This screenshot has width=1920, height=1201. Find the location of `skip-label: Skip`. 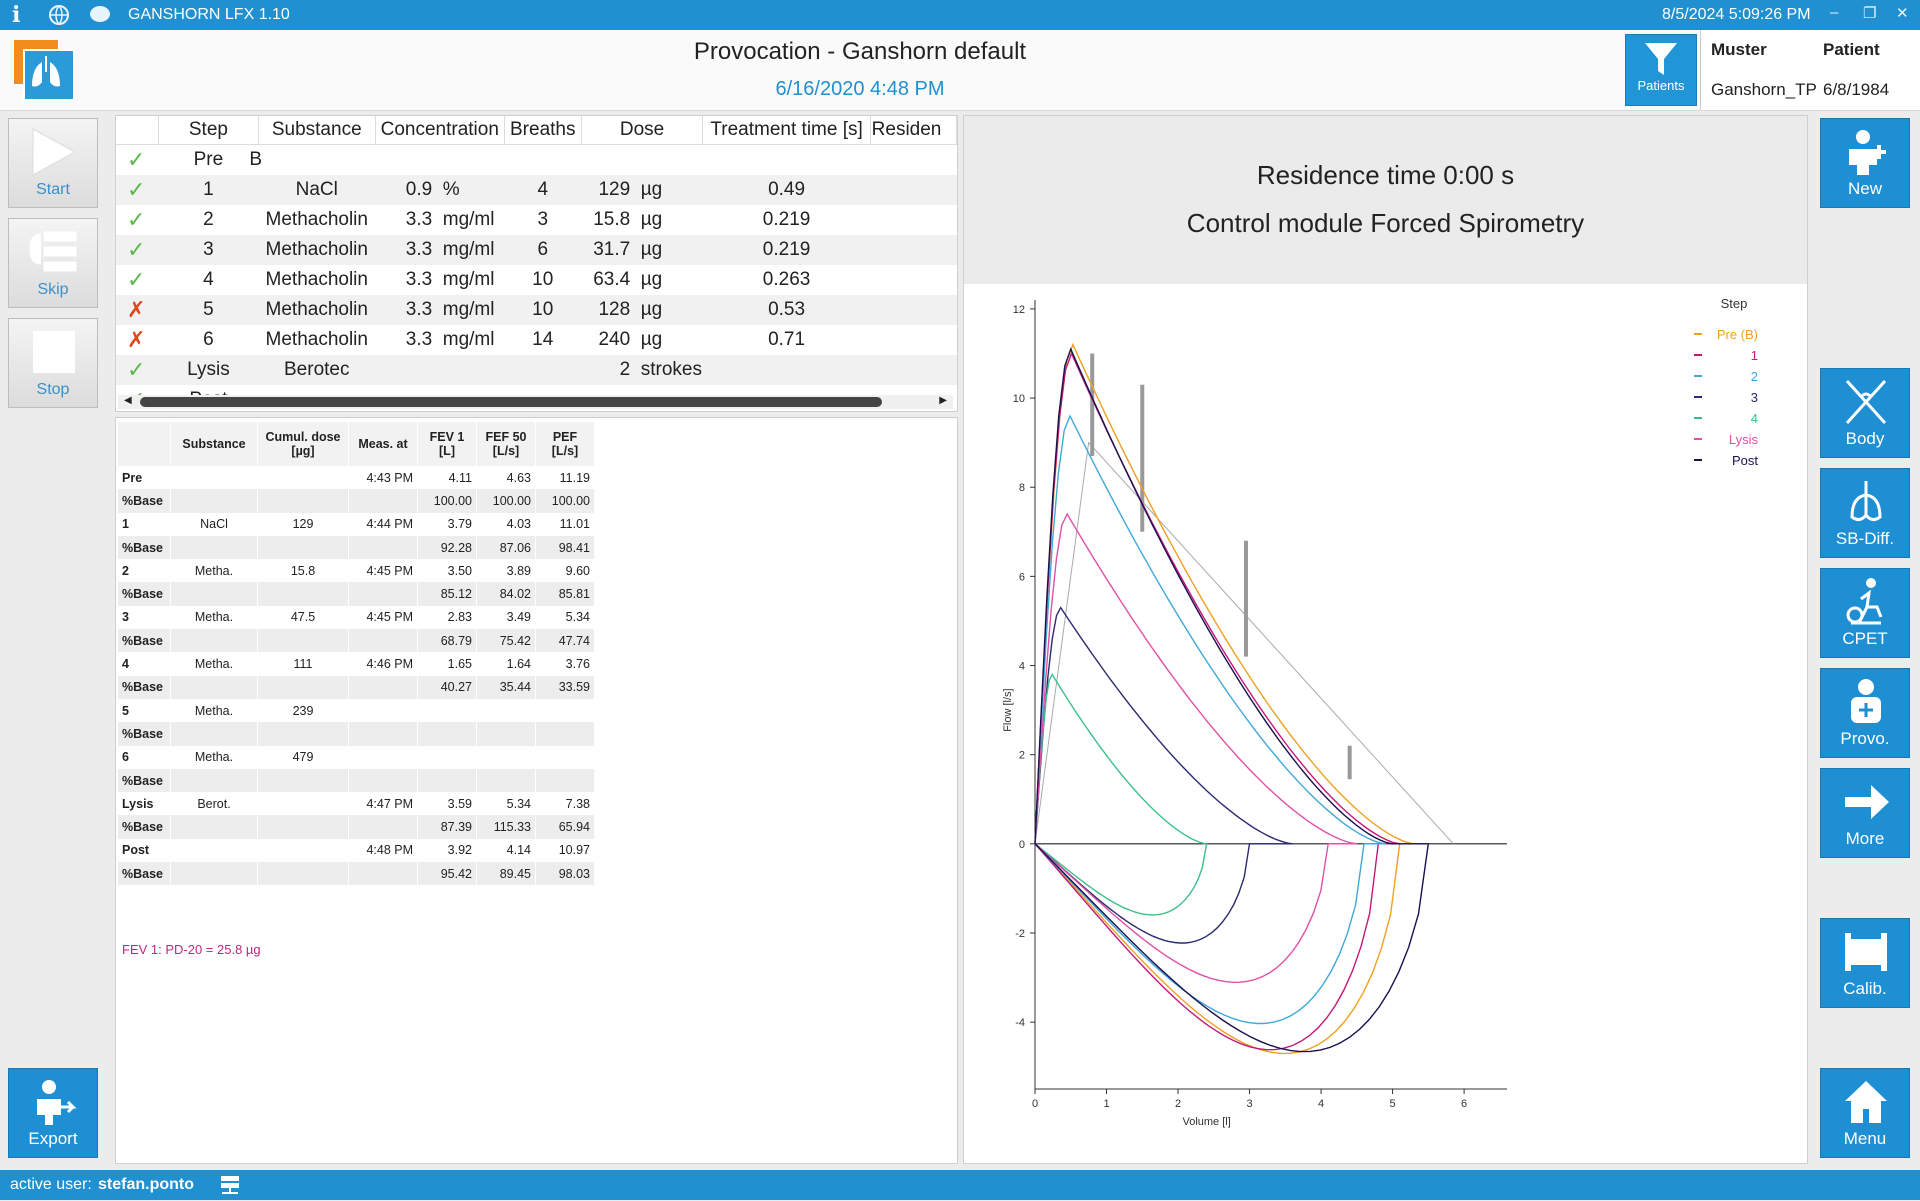

skip-label: Skip is located at coordinates (53, 289).